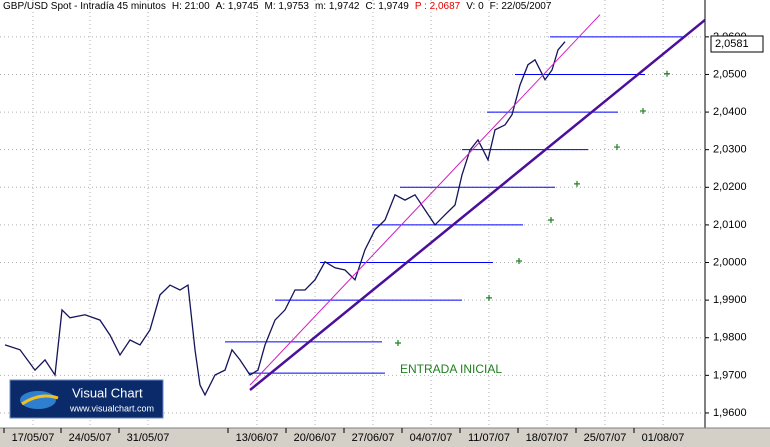 The height and width of the screenshot is (447, 770). Describe the element at coordinates (373, 438) in the screenshot. I see `x-tick-label: 27/06/07` at that location.